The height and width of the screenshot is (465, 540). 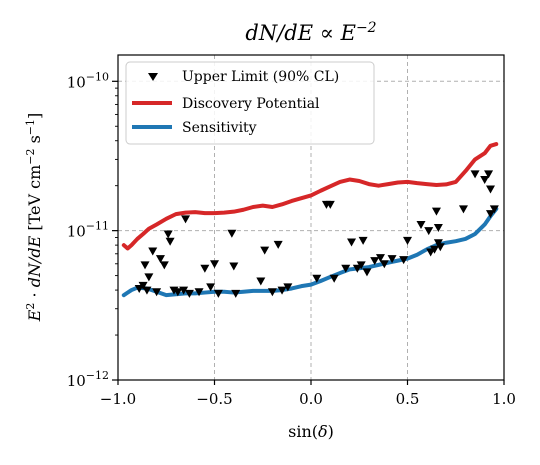 I want to click on x-tick-label: 0.0, so click(x=311, y=399).